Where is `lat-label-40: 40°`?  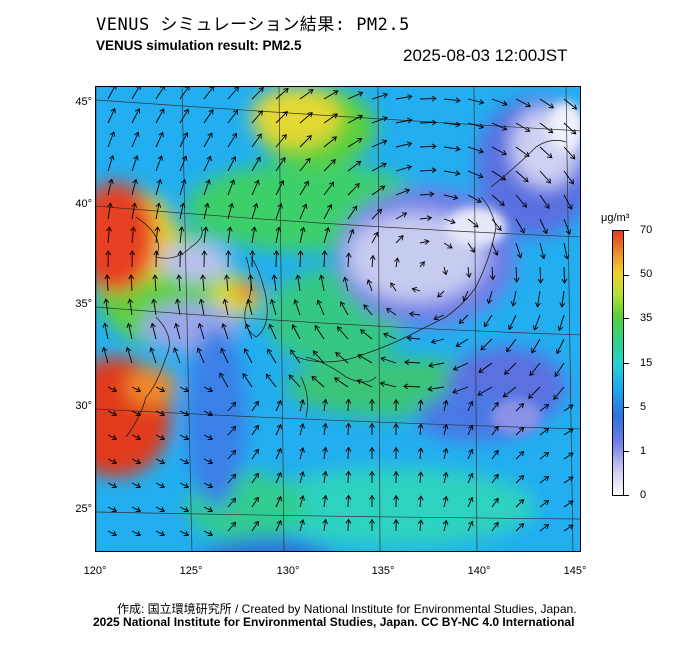
lat-label-40: 40° is located at coordinates (83, 204).